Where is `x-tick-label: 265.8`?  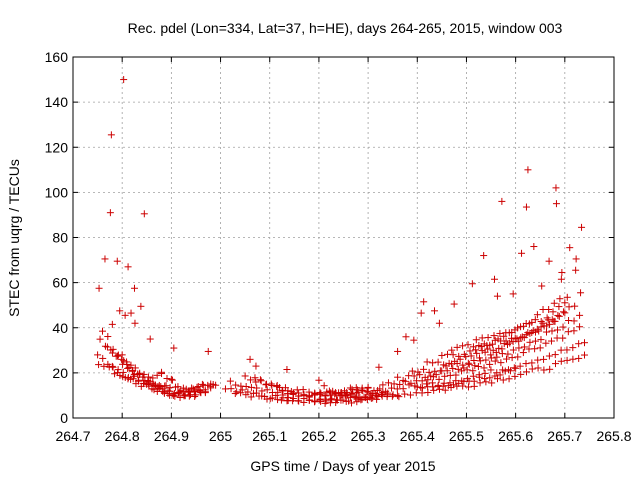 x-tick-label: 265.8 is located at coordinates (613, 436).